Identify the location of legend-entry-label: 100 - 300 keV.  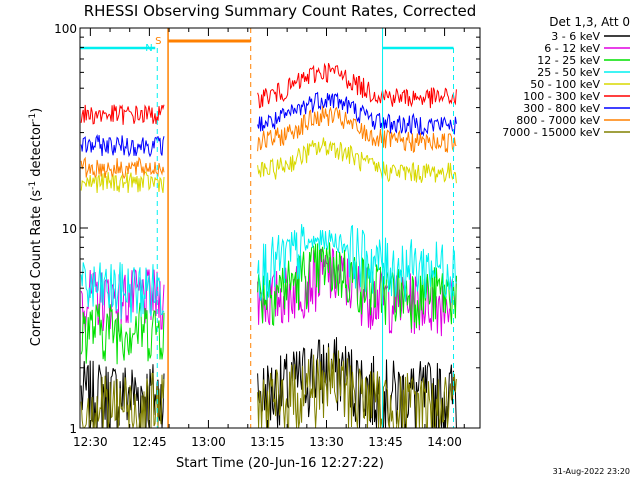
(561, 96).